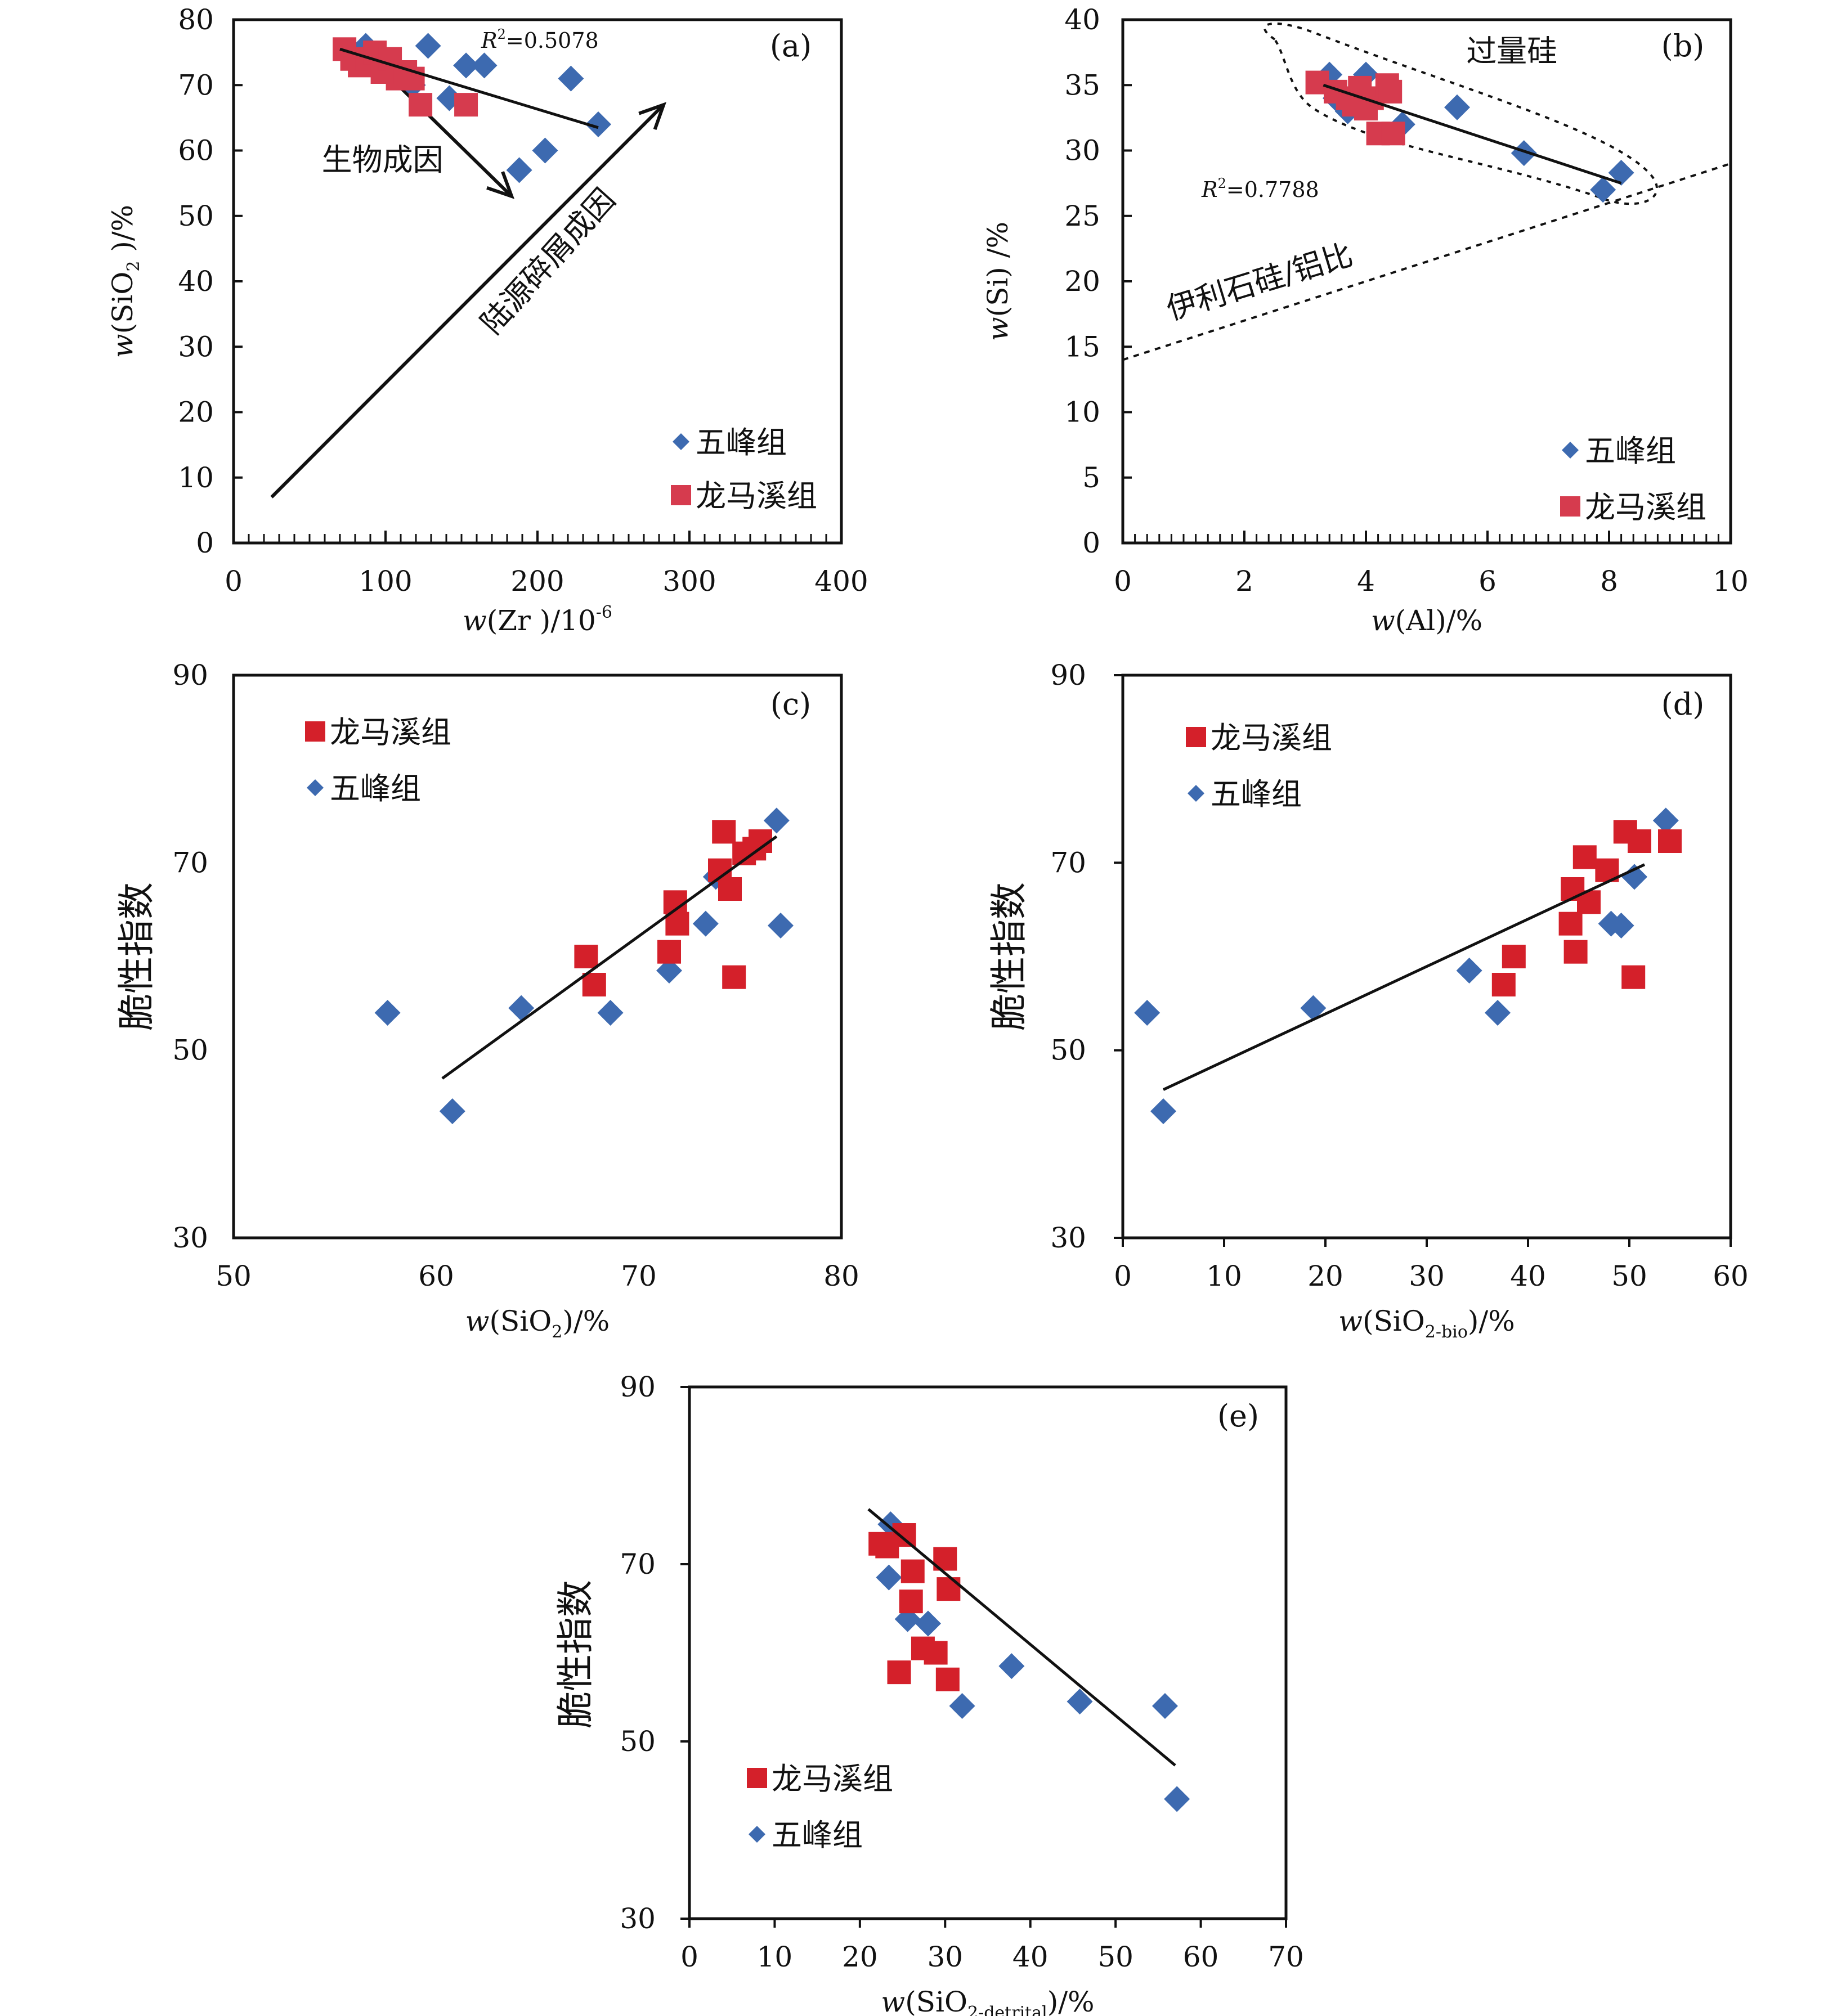 The image size is (1828, 2016). I want to click on panel-label: (a), so click(791, 46).